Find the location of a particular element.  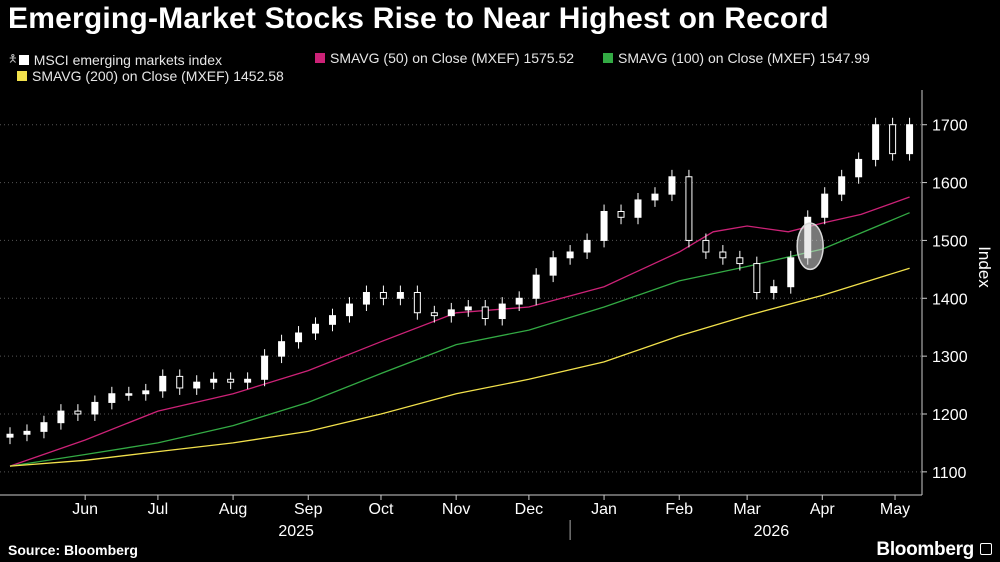

y-tick-label: 1200 is located at coordinates (950, 415).